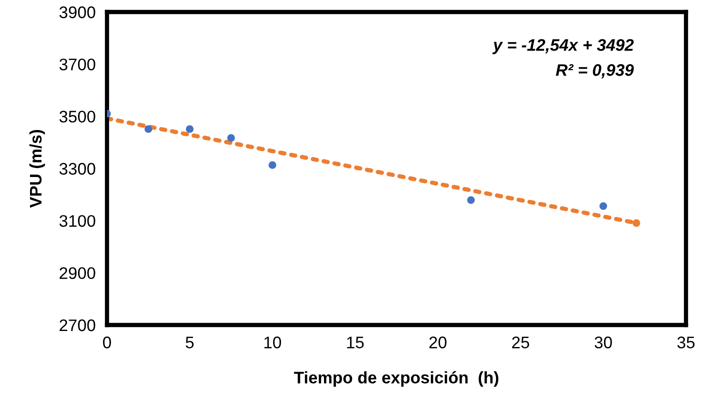 The width and height of the screenshot is (705, 413). I want to click on x-axis-title: Tiempo de exposición (h), so click(396, 379).